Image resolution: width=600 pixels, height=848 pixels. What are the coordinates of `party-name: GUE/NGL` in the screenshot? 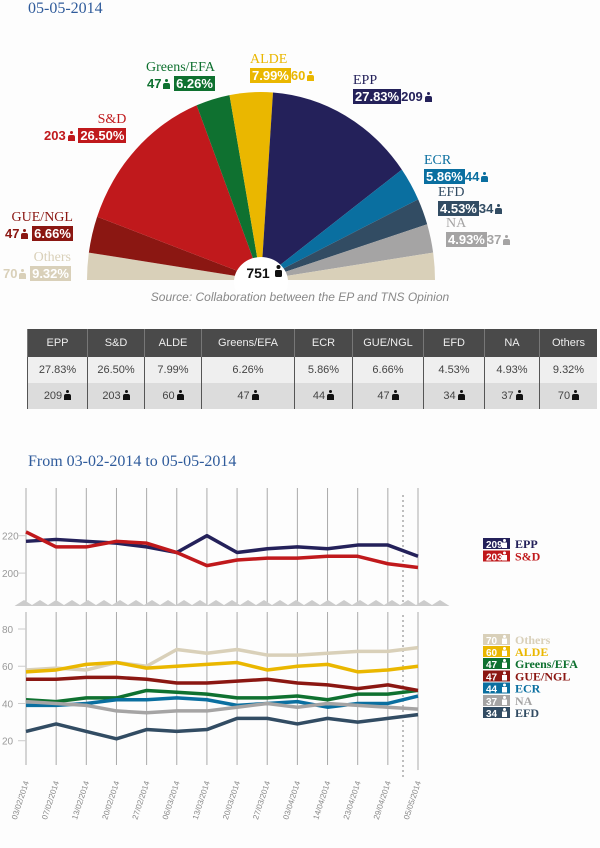 It's located at (42, 217).